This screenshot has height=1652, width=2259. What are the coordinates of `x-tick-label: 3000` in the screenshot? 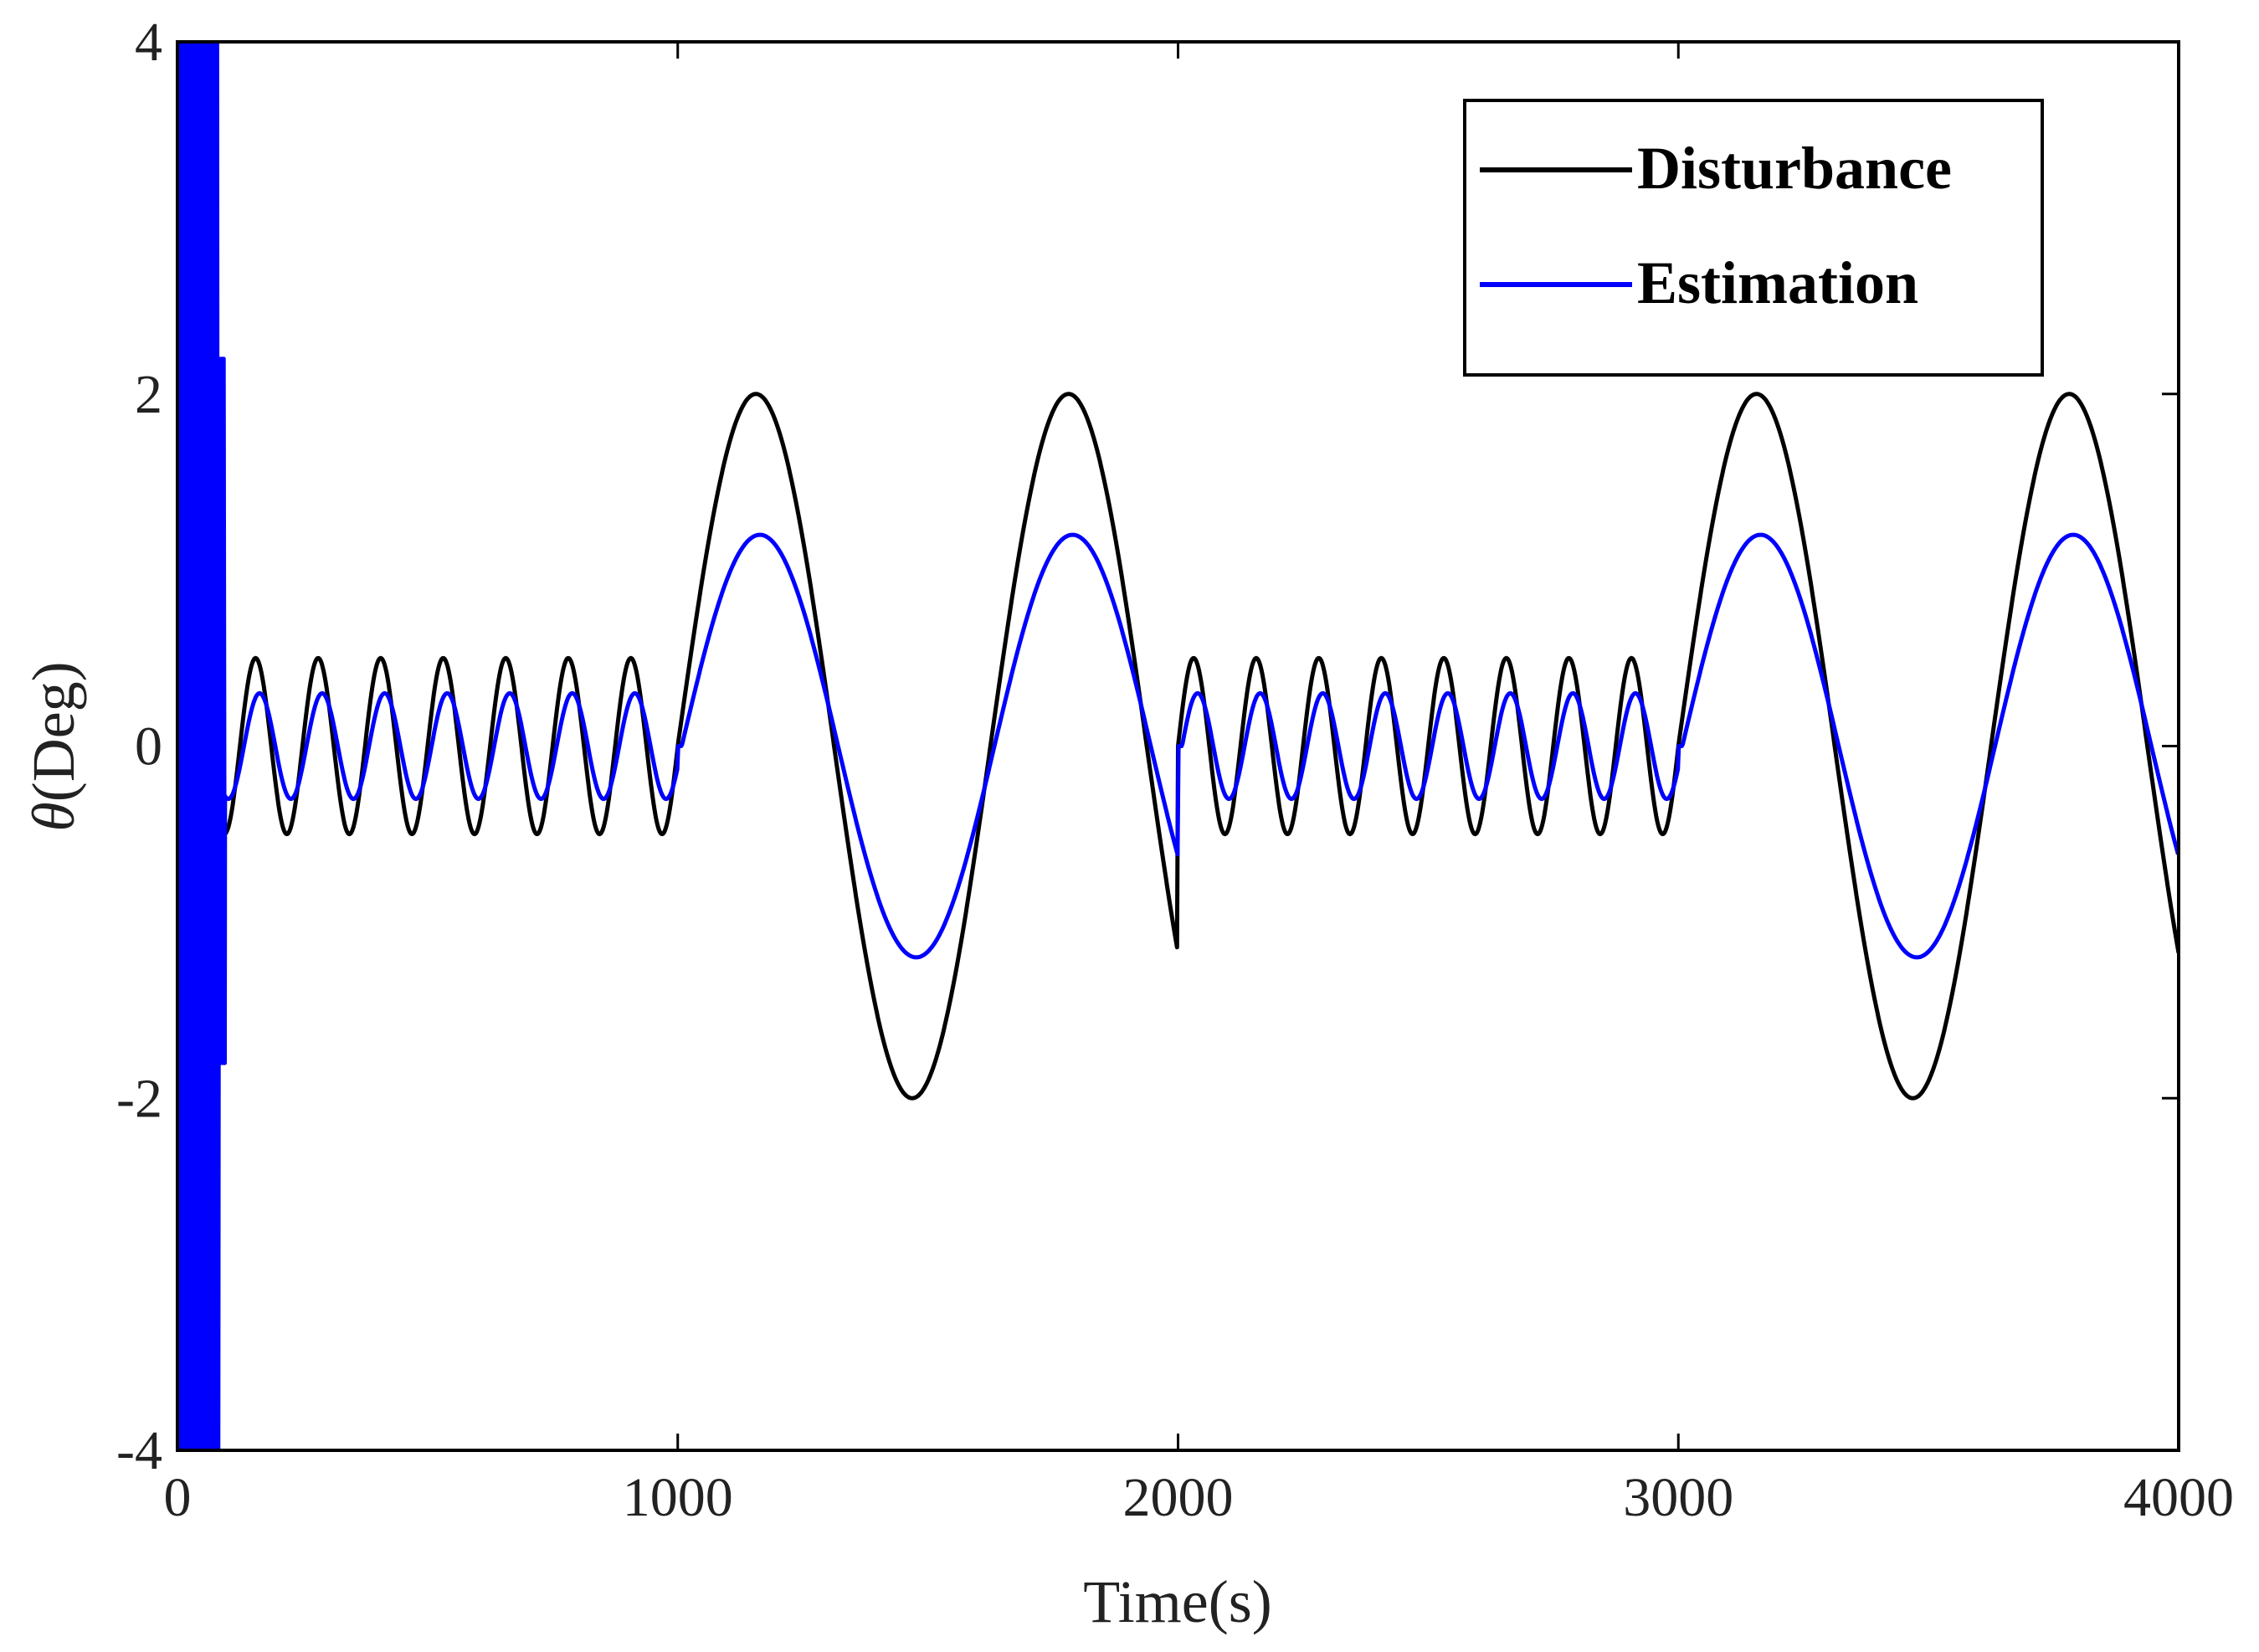 It's located at (1678, 1497).